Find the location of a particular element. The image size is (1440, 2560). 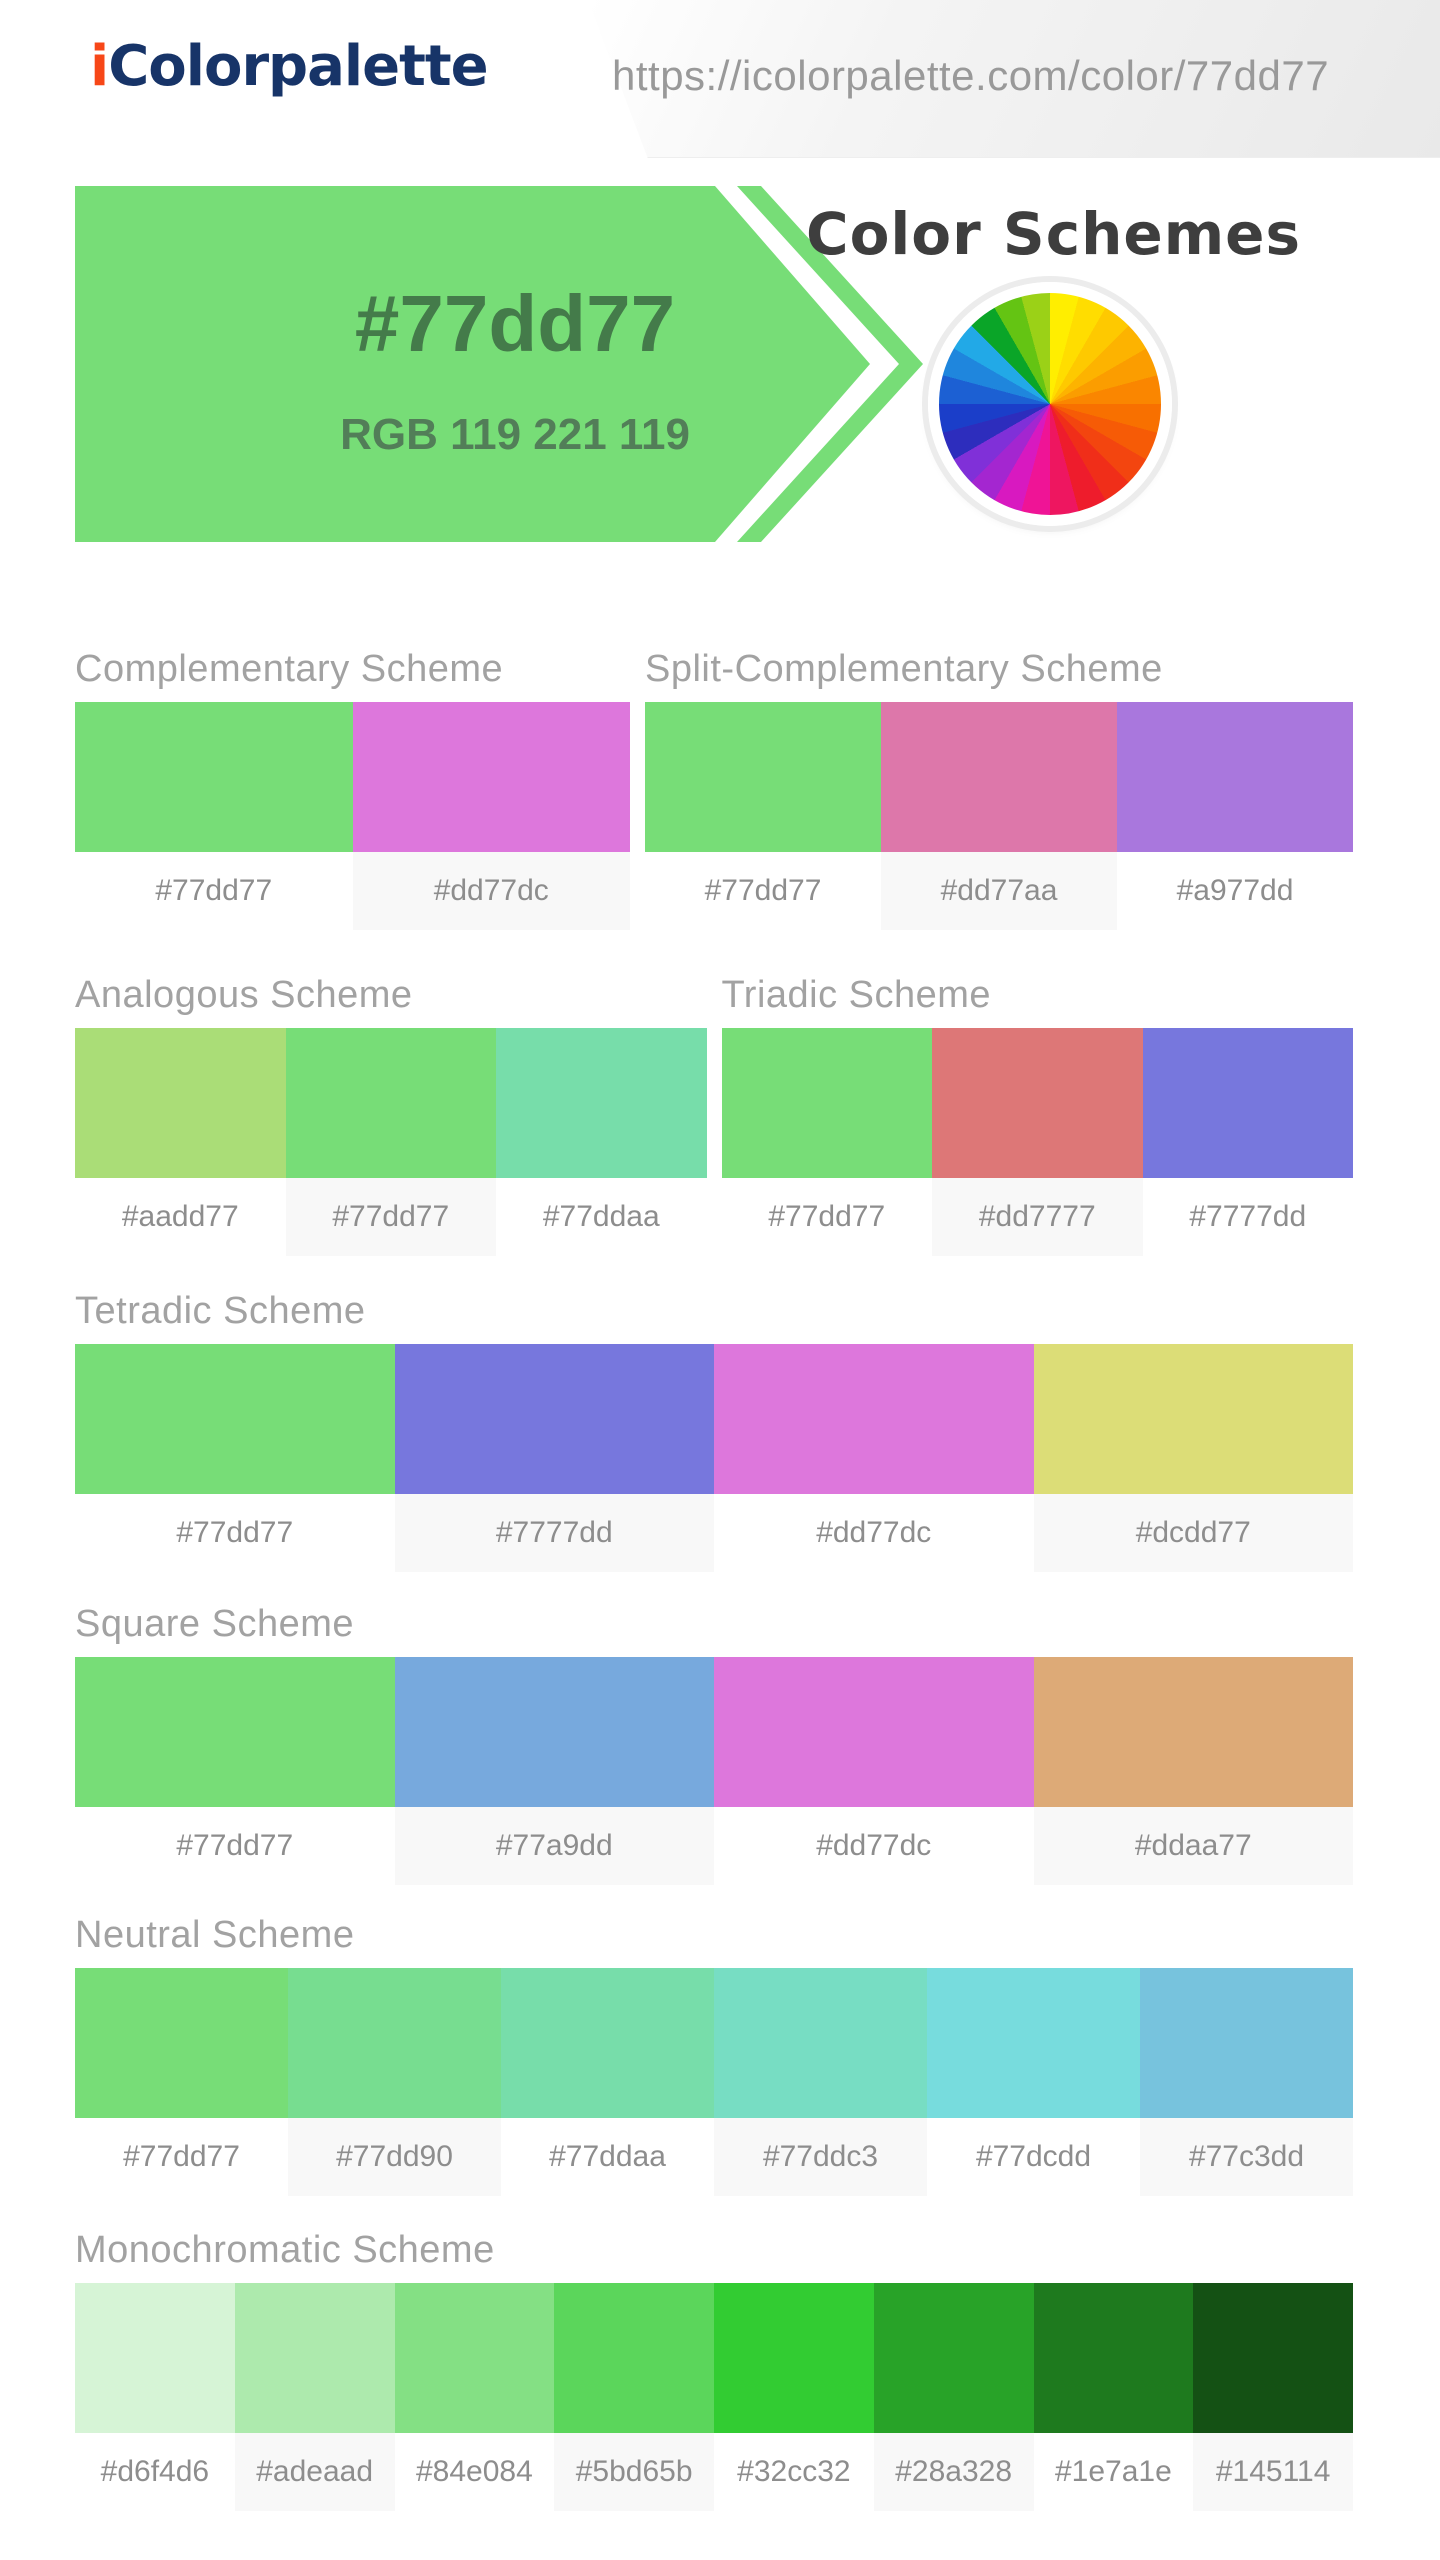

arrow-banner-body is located at coordinates (472, 364).